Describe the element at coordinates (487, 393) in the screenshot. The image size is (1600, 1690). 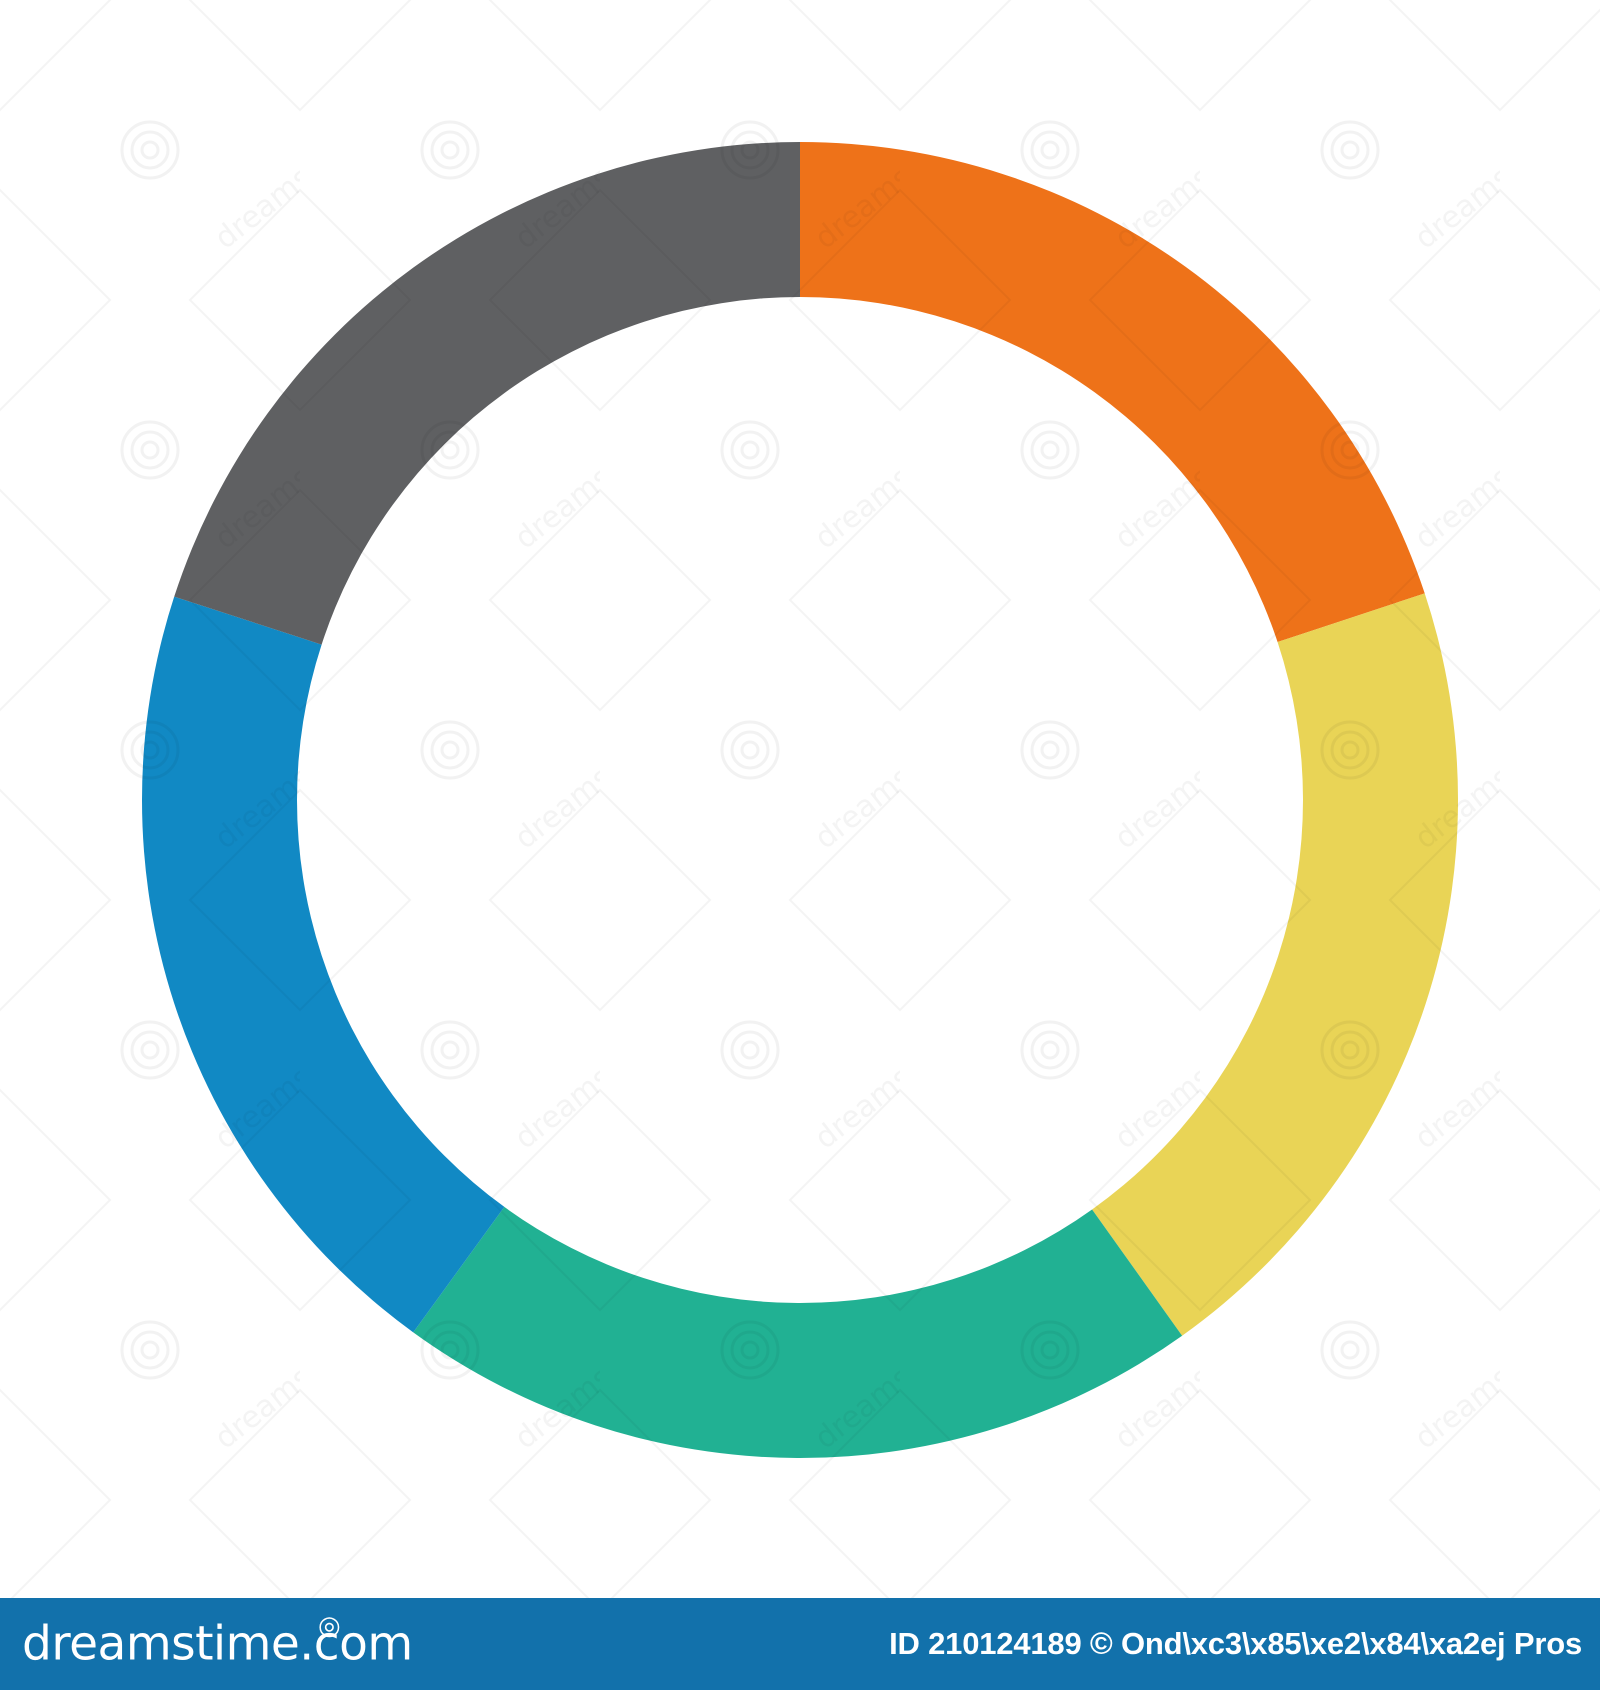
I see `donut-slice-gray` at that location.